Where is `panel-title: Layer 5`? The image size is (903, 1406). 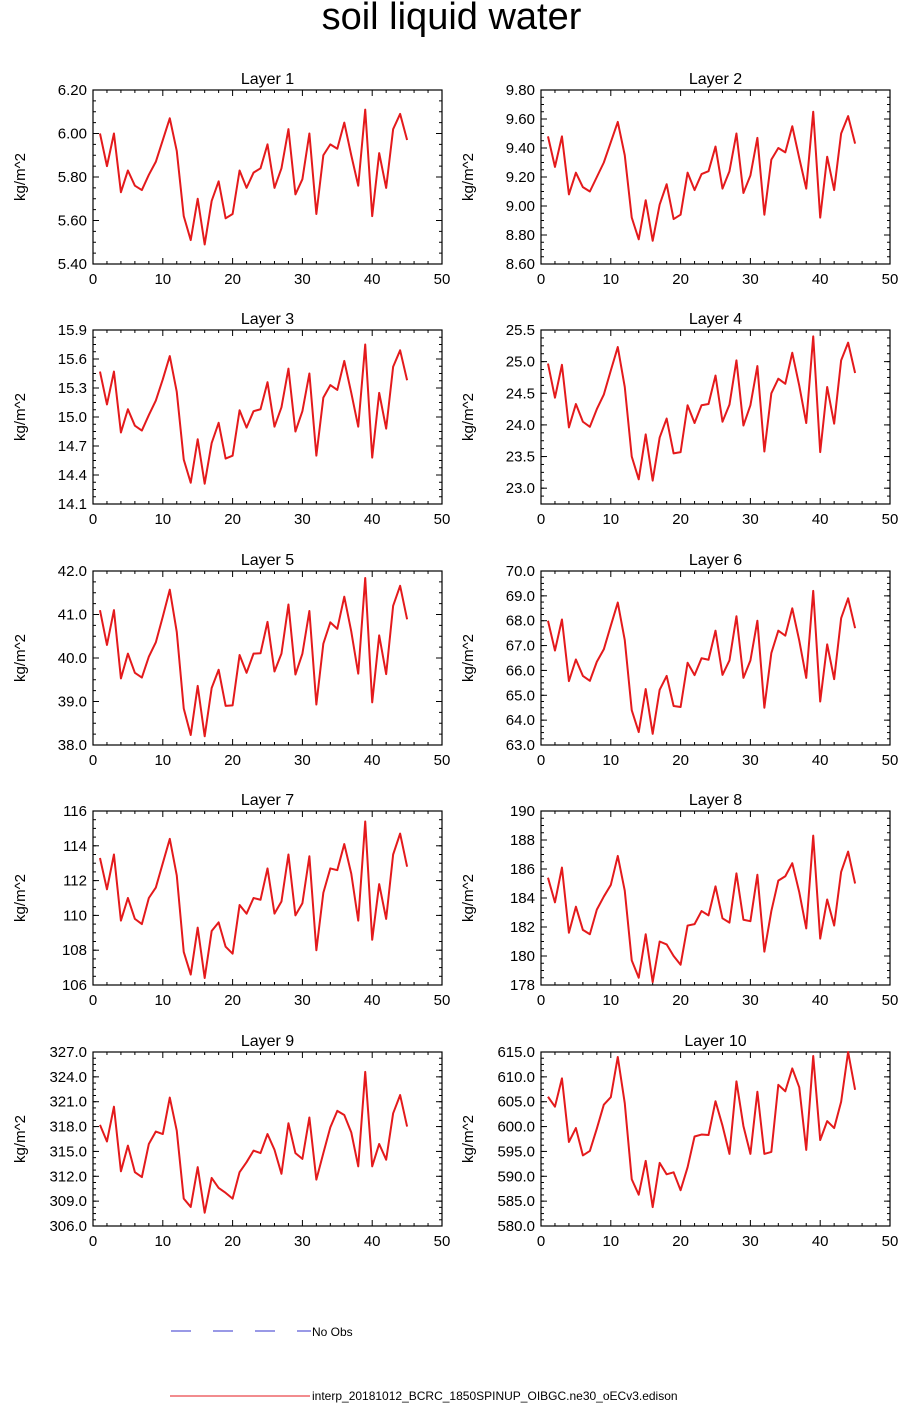
panel-title: Layer 5 is located at coordinates (267, 560).